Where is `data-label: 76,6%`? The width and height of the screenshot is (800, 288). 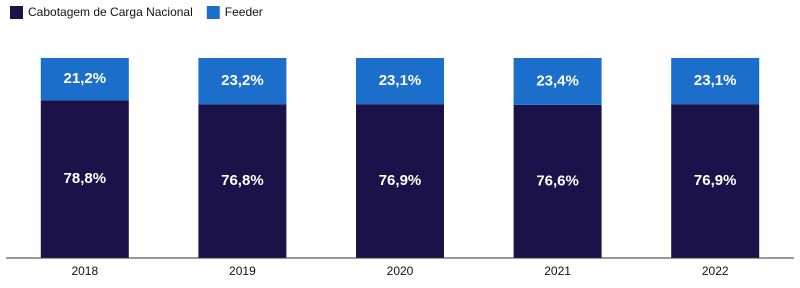
data-label: 76,6% is located at coordinates (557, 180).